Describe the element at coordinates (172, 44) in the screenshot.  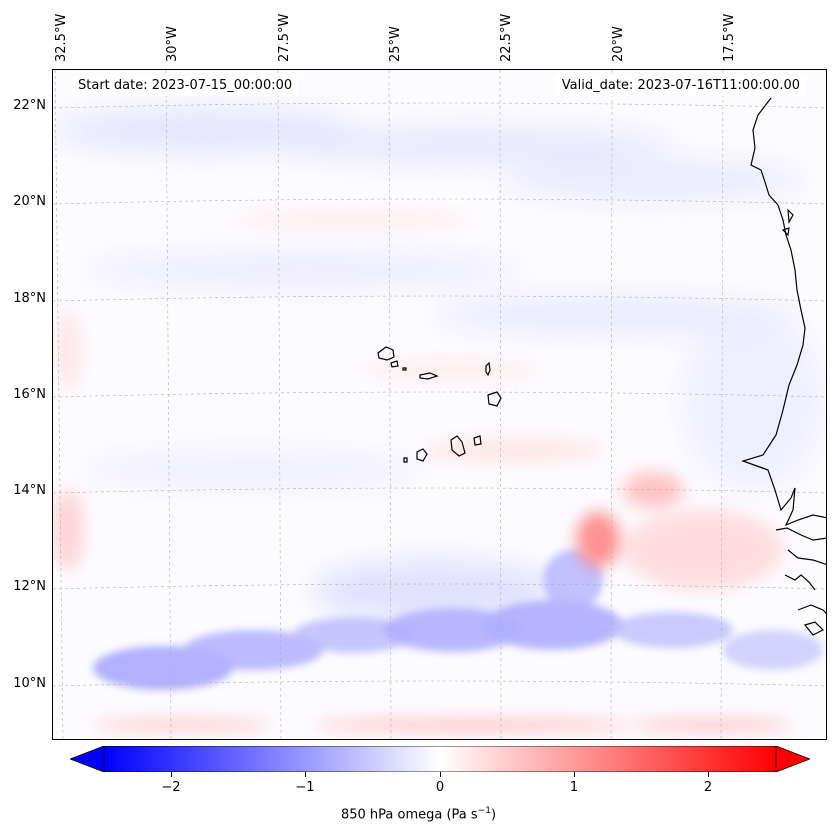
I see `lon-label-30w: 30°W` at that location.